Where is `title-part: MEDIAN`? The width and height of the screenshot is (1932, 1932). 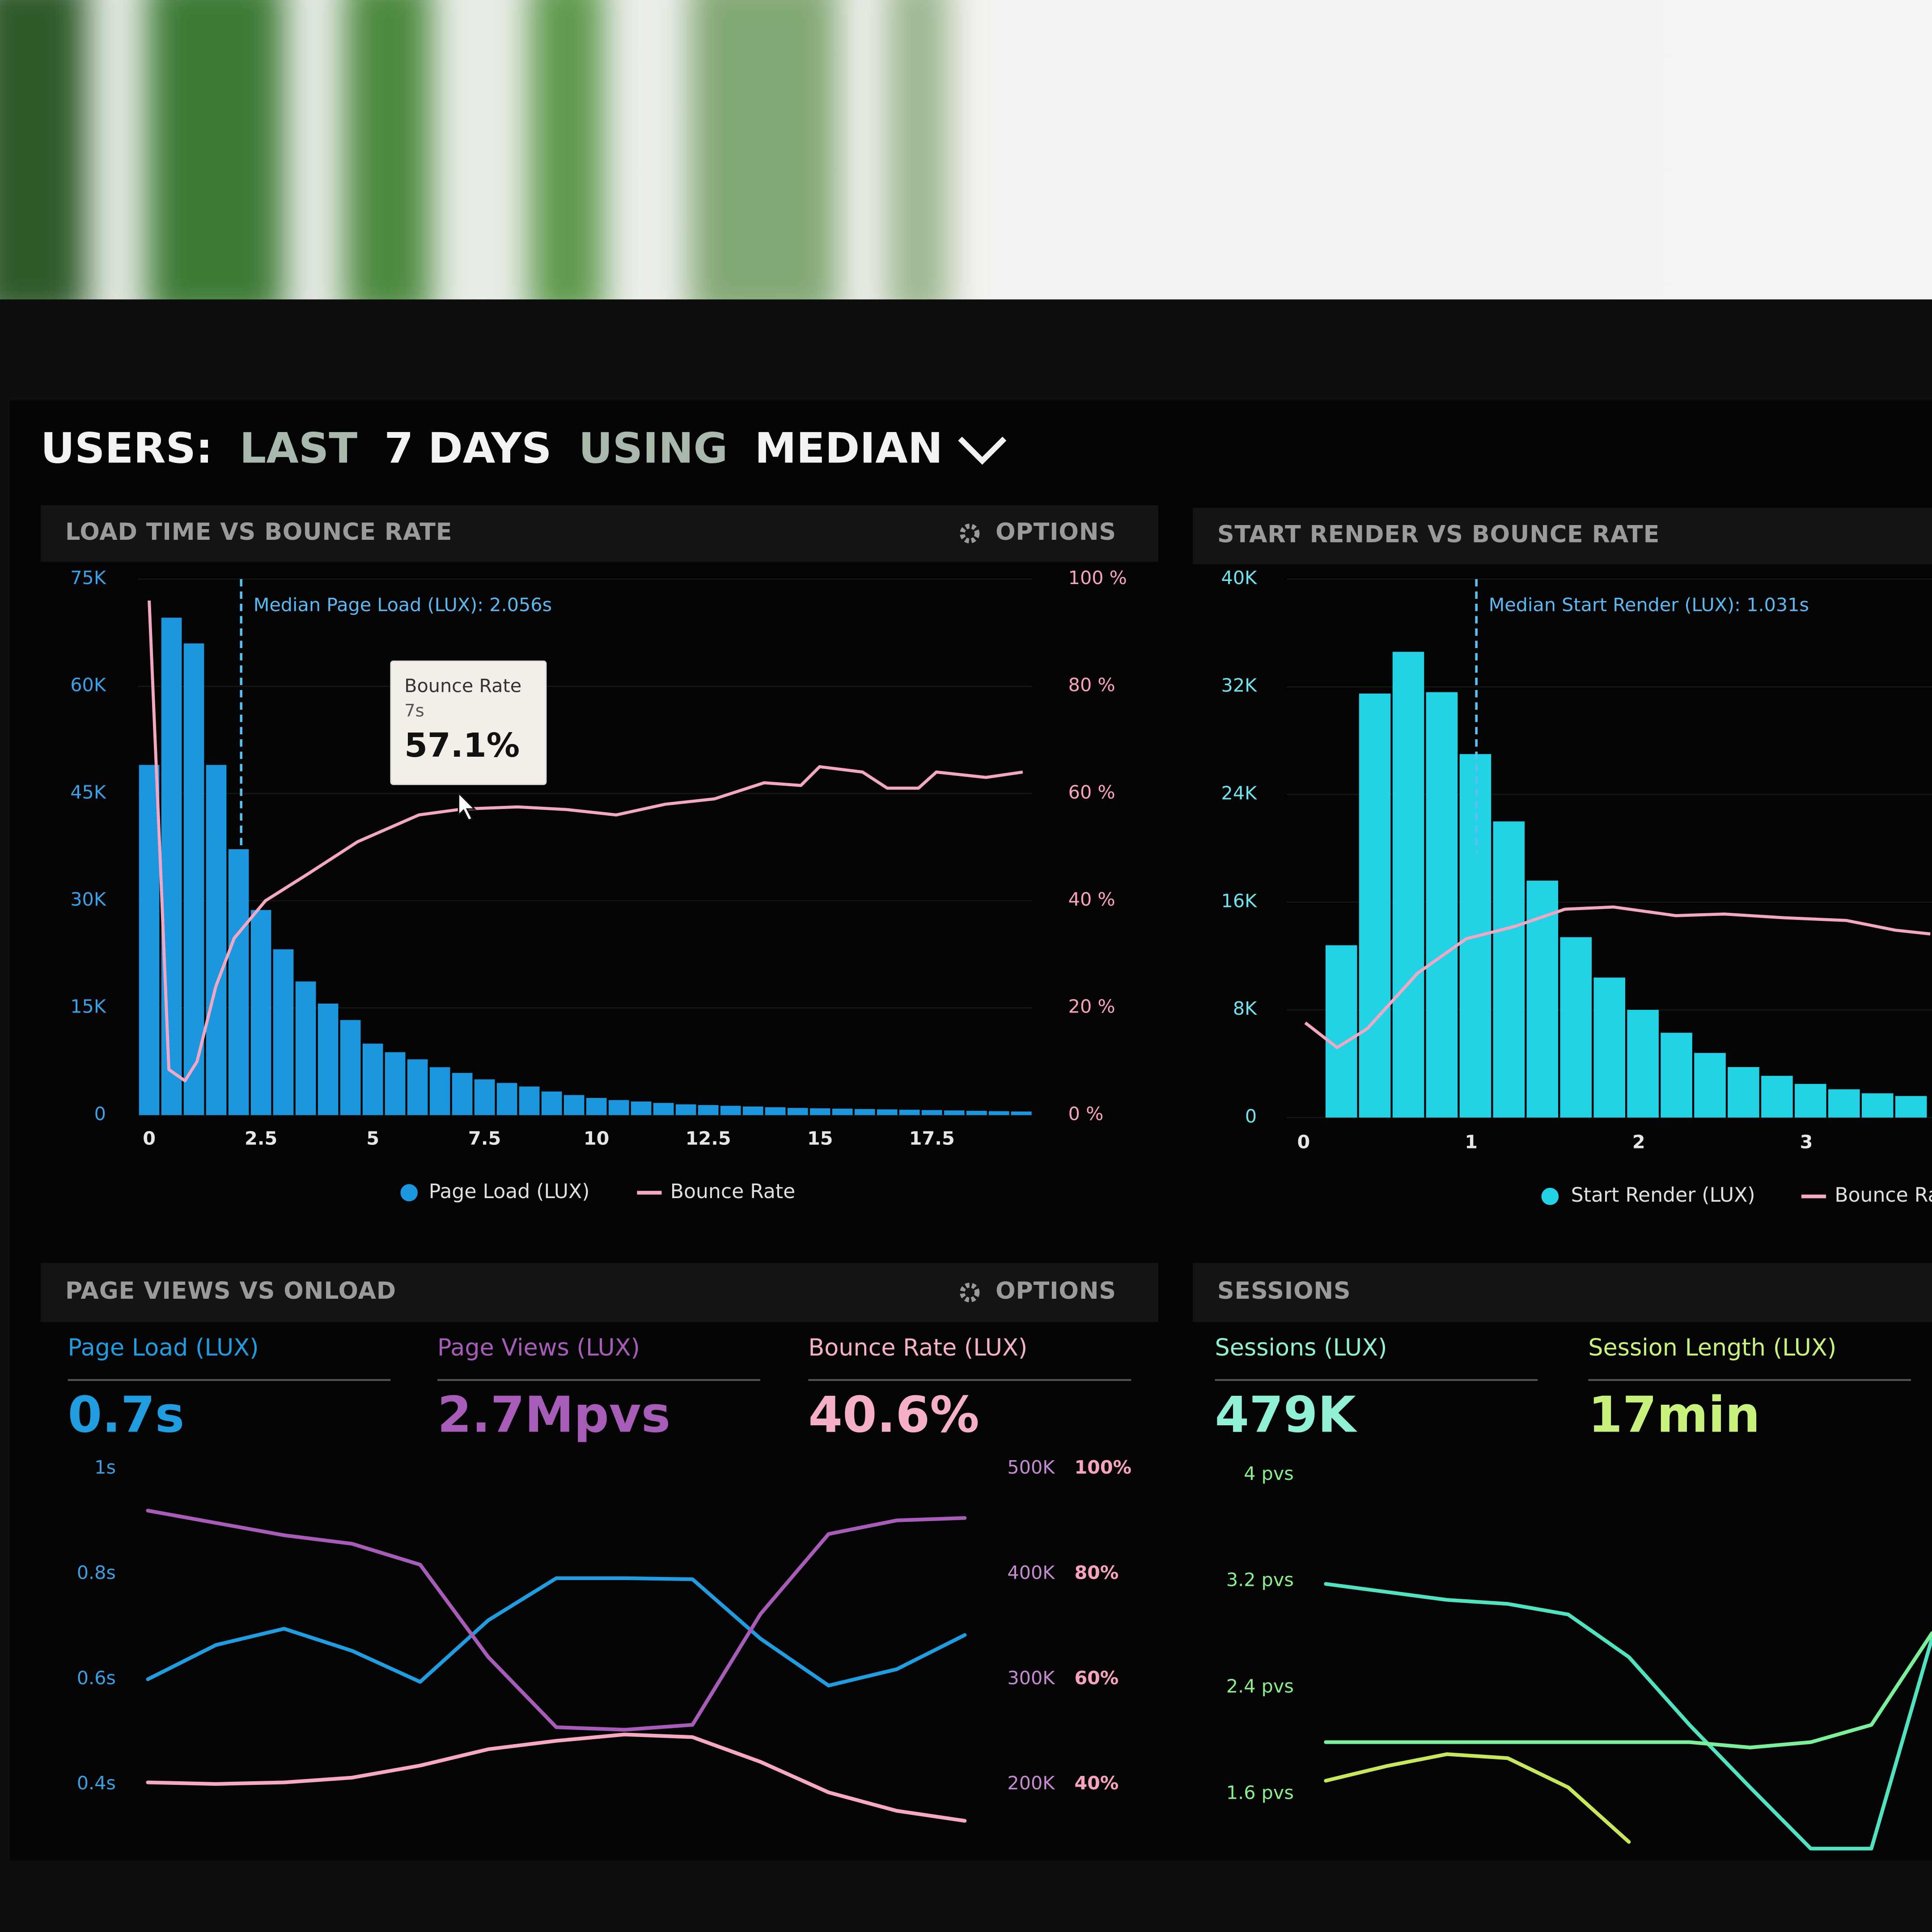 title-part: MEDIAN is located at coordinates (848, 448).